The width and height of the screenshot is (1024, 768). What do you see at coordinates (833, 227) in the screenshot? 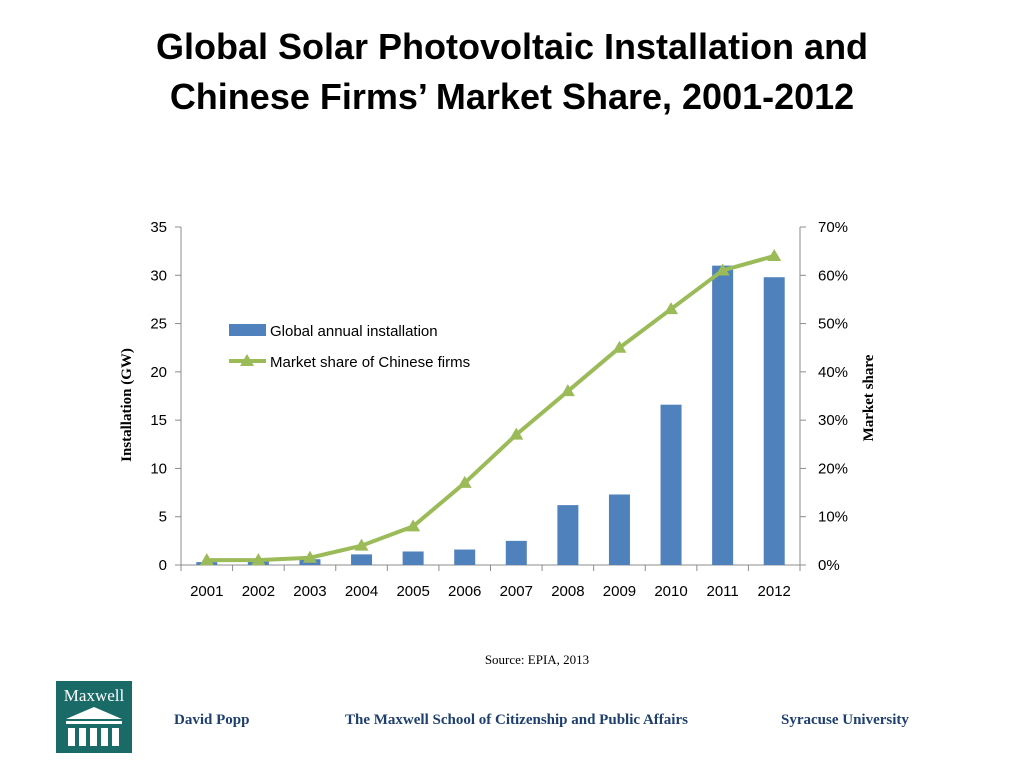
I see `right-y-tick-label: 70%` at bounding box center [833, 227].